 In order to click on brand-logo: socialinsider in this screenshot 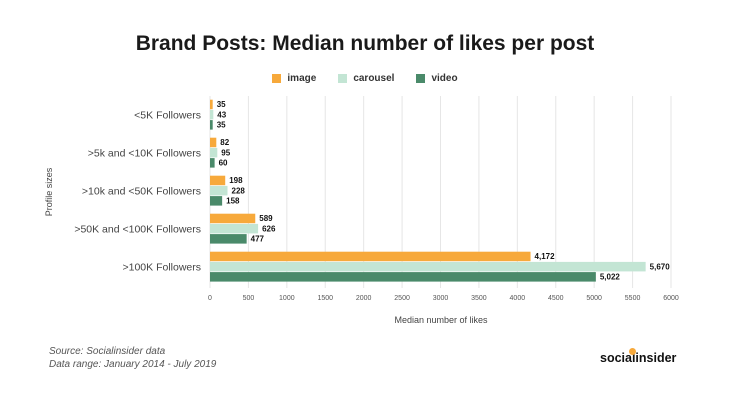, I will do `click(638, 358)`.